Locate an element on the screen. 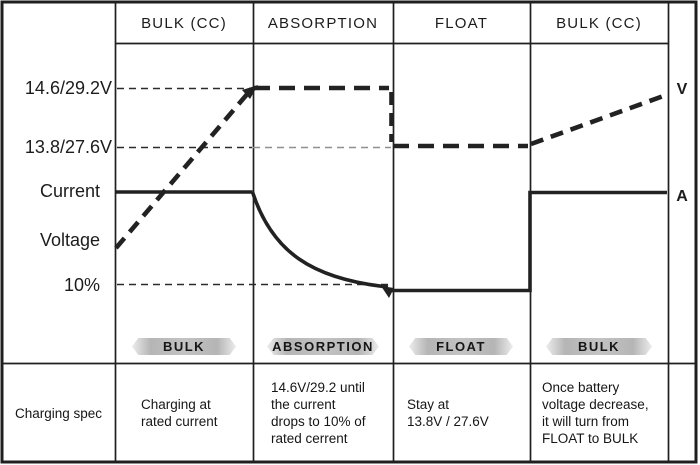 This screenshot has height=465, width=700. right-axis-volts: V is located at coordinates (682, 89).